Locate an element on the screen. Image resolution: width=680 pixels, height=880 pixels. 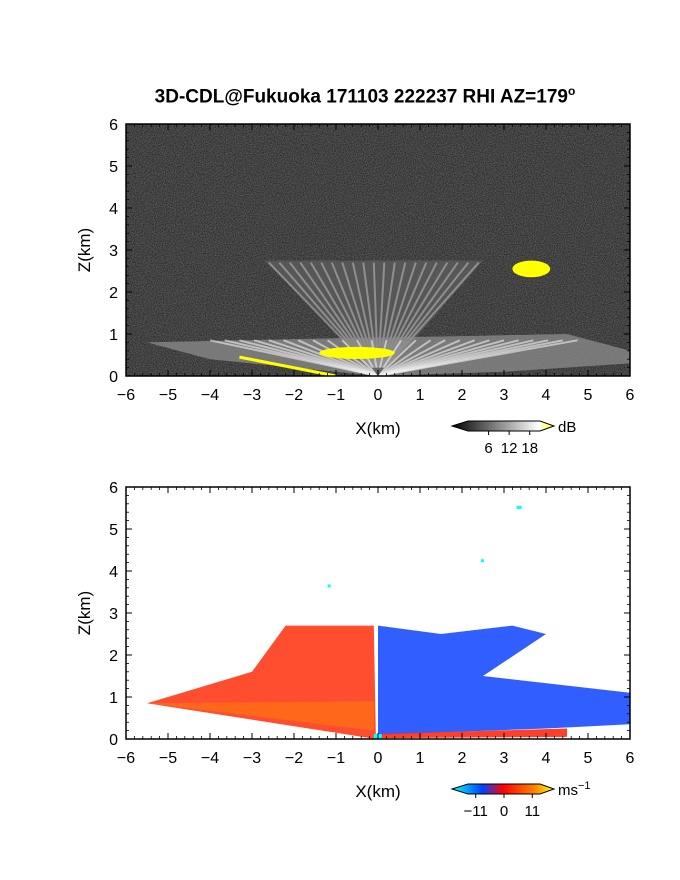
colorbar-tick-label: 11 is located at coordinates (532, 811).